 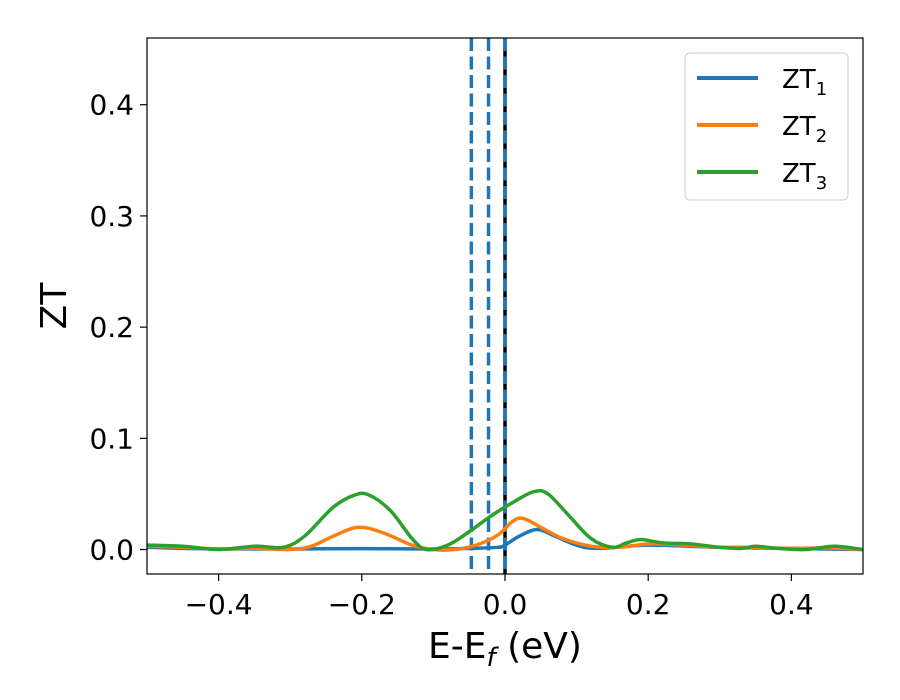 What do you see at coordinates (54, 306) in the screenshot?
I see `y-axis-label: ZT` at bounding box center [54, 306].